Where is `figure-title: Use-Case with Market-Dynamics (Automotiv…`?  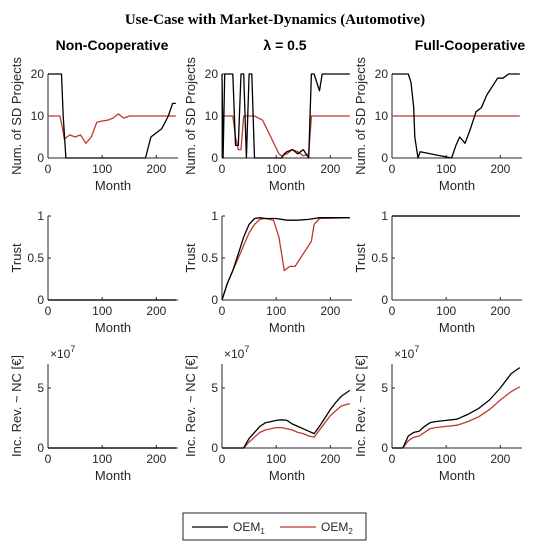
figure-title: Use-Case with Market-Dynamics (Automotiv… is located at coordinates (275, 20).